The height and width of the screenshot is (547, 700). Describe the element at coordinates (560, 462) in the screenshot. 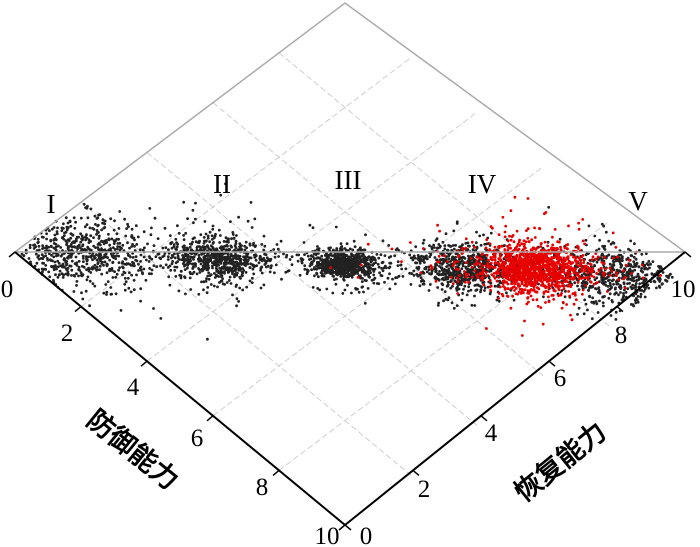

I see `right-axis-title: 恢复能力` at that location.